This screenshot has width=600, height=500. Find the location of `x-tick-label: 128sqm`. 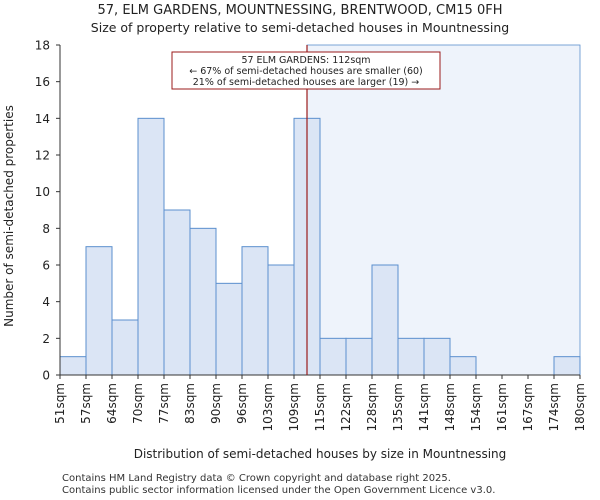

x-tick-label: 128sqm is located at coordinates (372, 407).